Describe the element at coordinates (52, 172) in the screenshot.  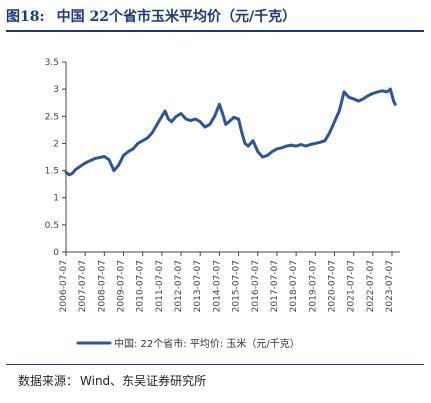
I see `y-tick-label: 1.5` at that location.